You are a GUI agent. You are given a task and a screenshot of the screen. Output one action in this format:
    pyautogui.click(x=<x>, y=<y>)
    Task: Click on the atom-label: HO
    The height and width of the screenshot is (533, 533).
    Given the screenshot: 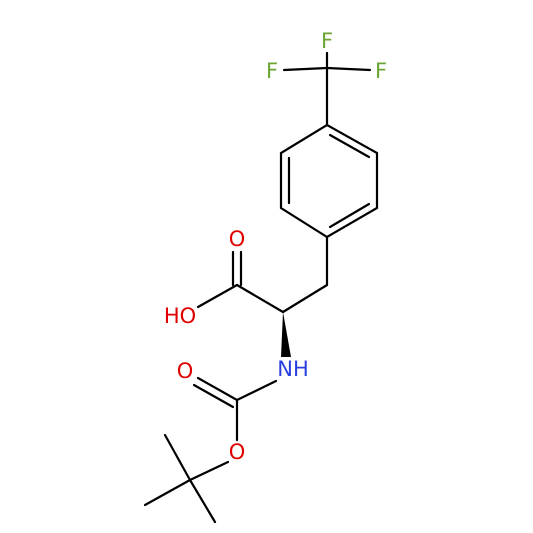 What is the action you would take?
    pyautogui.click(x=180, y=316)
    